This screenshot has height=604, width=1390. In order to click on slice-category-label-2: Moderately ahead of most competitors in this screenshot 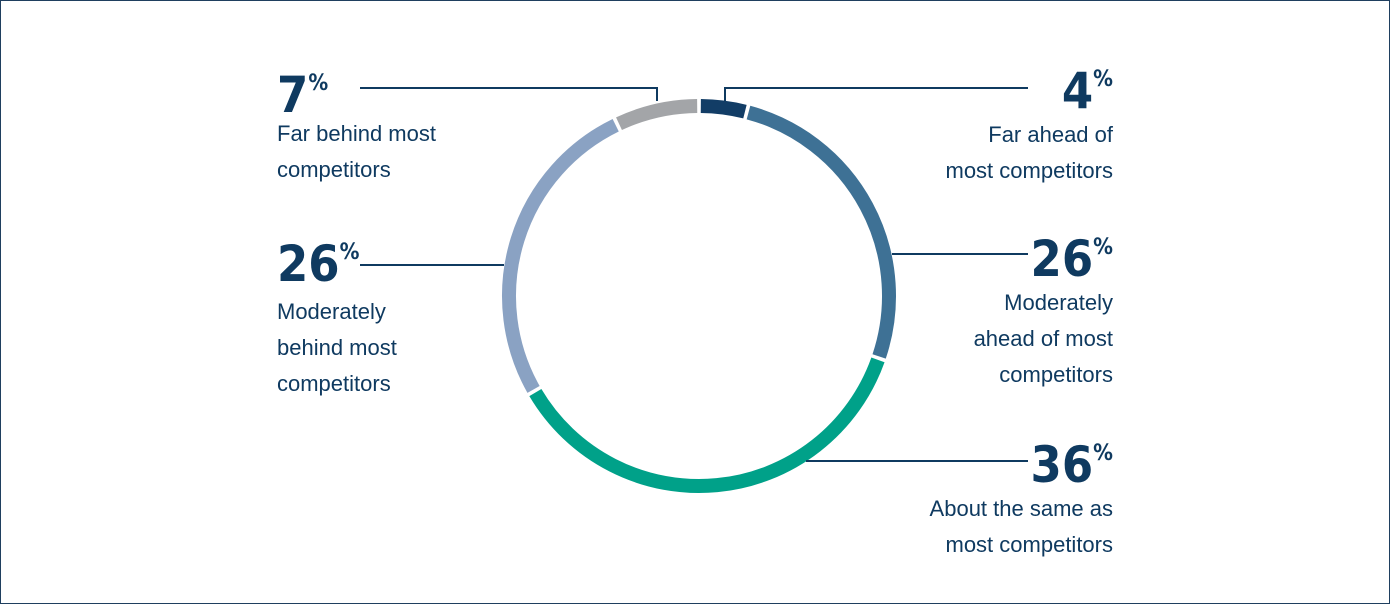, I will do `click(1043, 338)`.